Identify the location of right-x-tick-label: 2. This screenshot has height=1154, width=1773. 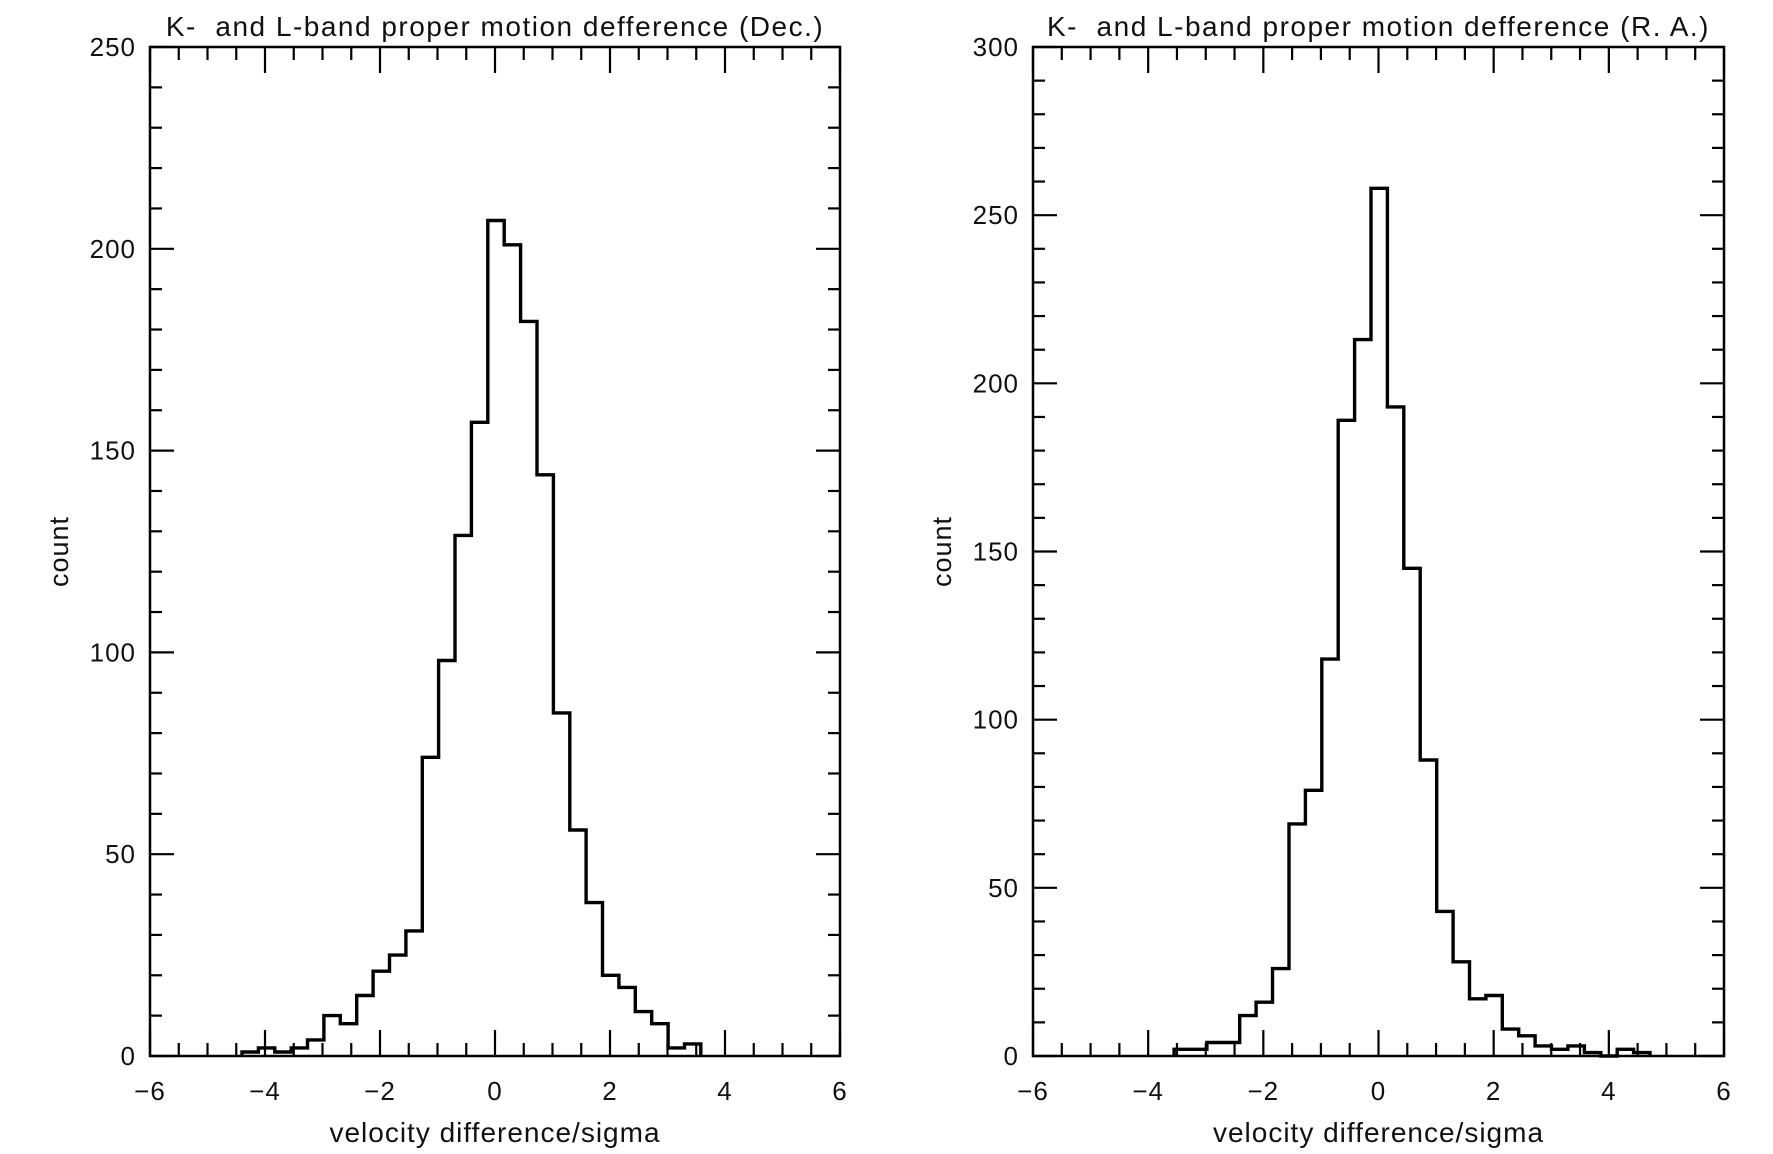
(1493, 1091).